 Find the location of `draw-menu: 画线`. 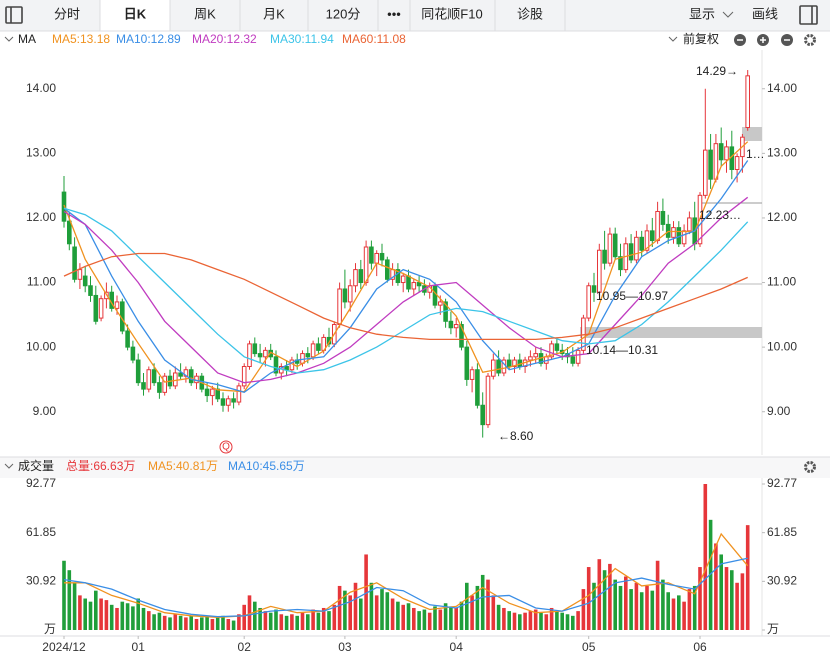

draw-menu: 画线 is located at coordinates (765, 13).